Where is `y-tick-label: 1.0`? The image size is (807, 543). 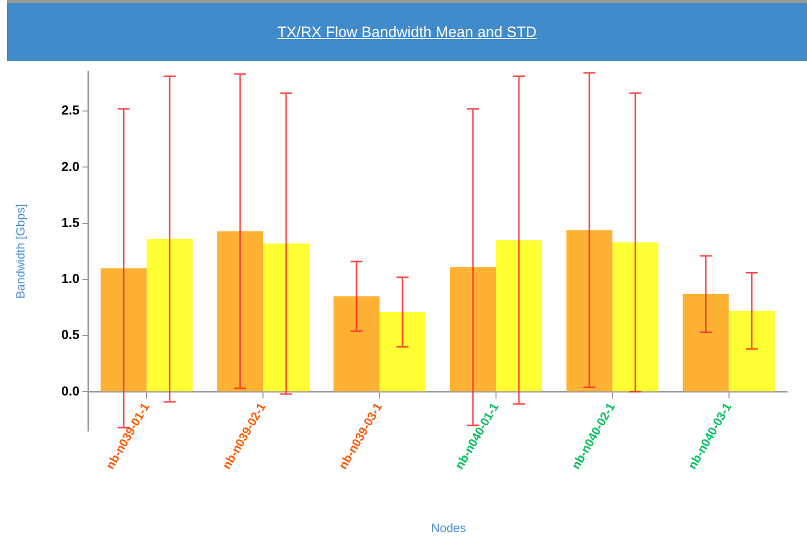
y-tick-label: 1.0 is located at coordinates (70, 278).